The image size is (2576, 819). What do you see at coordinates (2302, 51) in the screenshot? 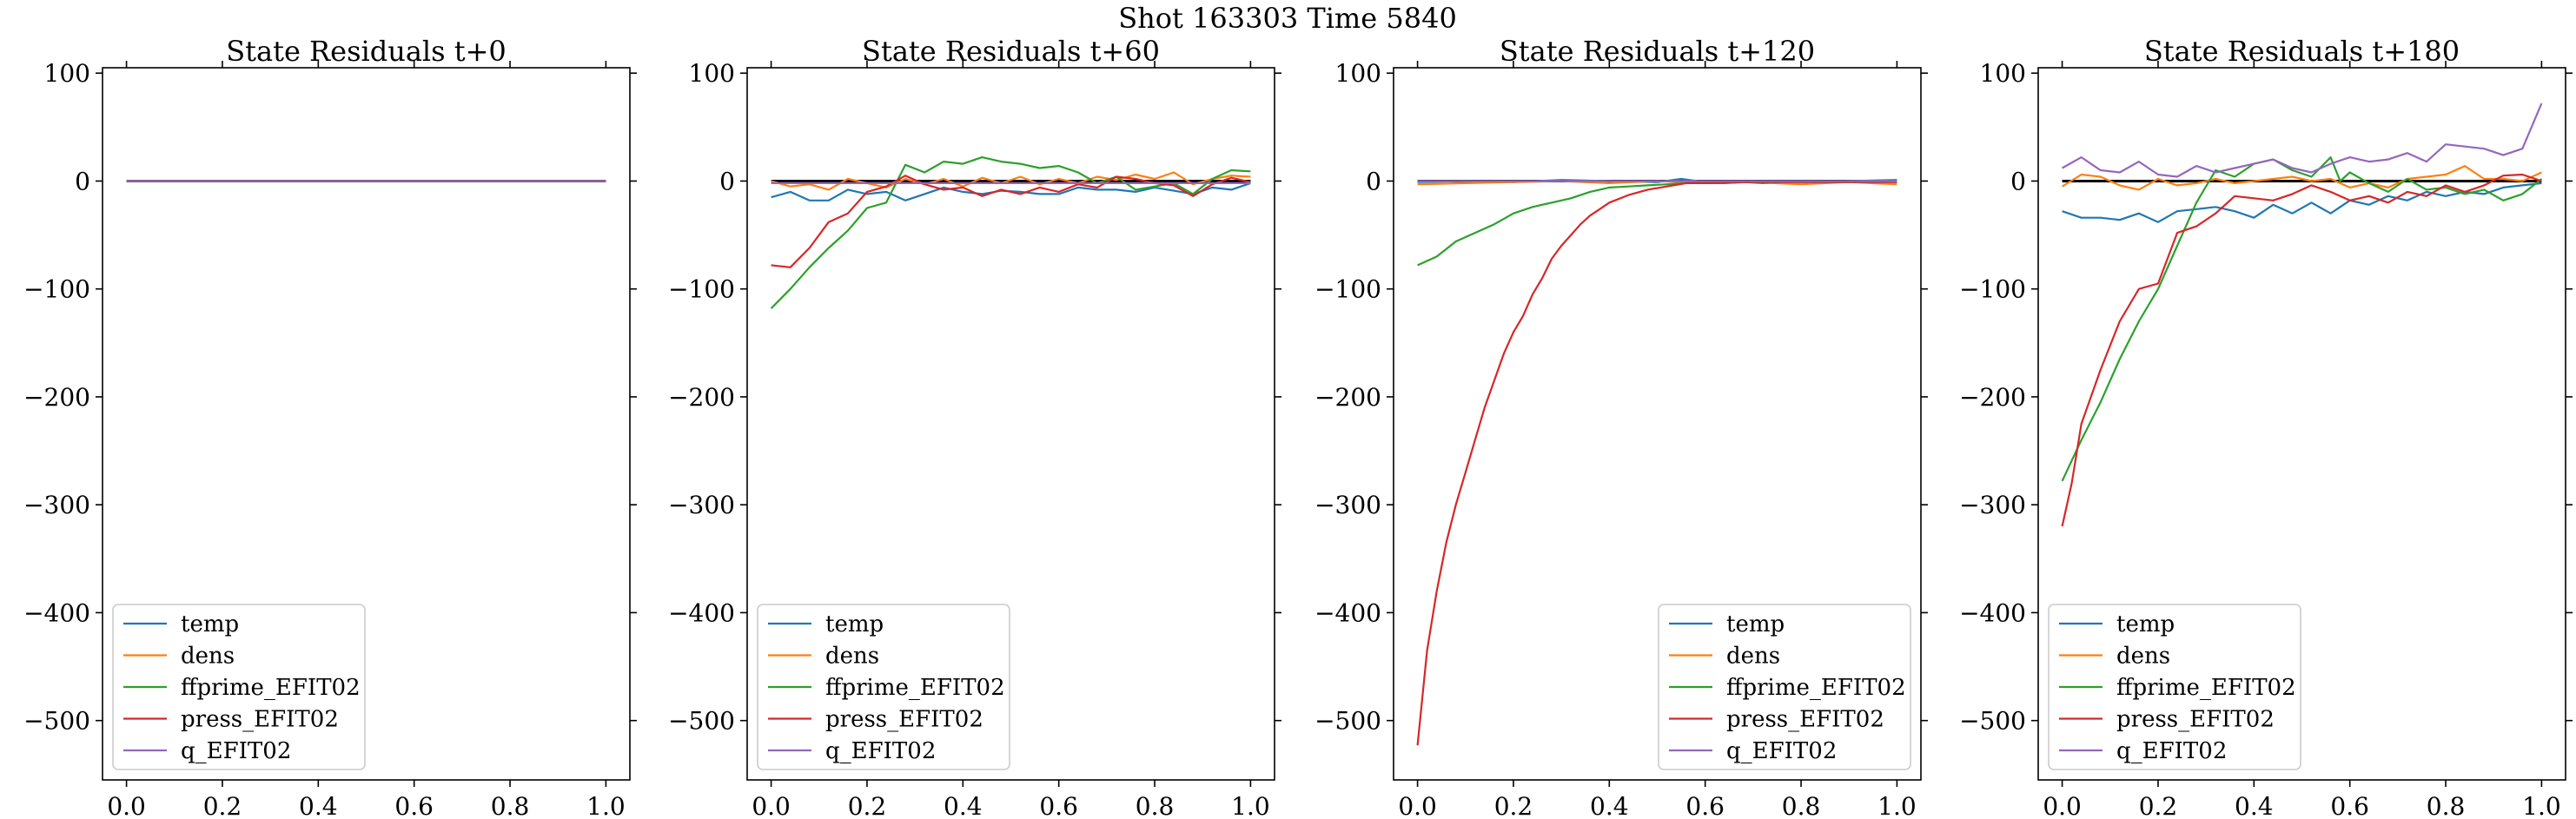
I see `subplot-title: State Residuals t+180` at bounding box center [2302, 51].